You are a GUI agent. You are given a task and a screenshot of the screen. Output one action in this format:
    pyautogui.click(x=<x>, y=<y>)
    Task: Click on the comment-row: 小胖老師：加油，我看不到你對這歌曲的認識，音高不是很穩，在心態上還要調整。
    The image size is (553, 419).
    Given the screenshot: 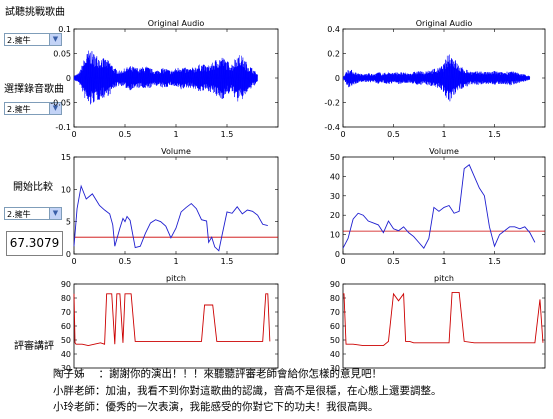 What is the action you would take?
    pyautogui.click(x=247, y=391)
    